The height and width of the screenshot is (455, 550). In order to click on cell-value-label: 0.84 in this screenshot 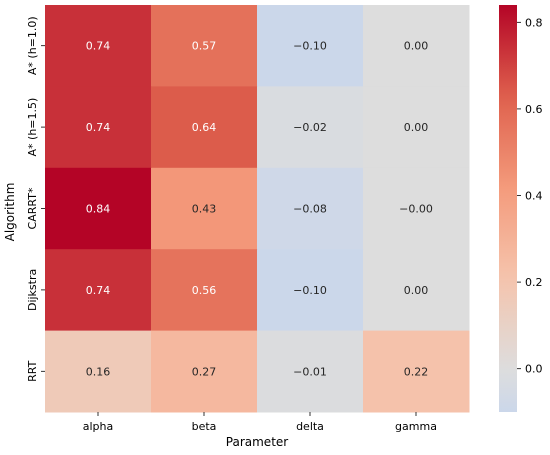, I will do `click(98, 209)`.